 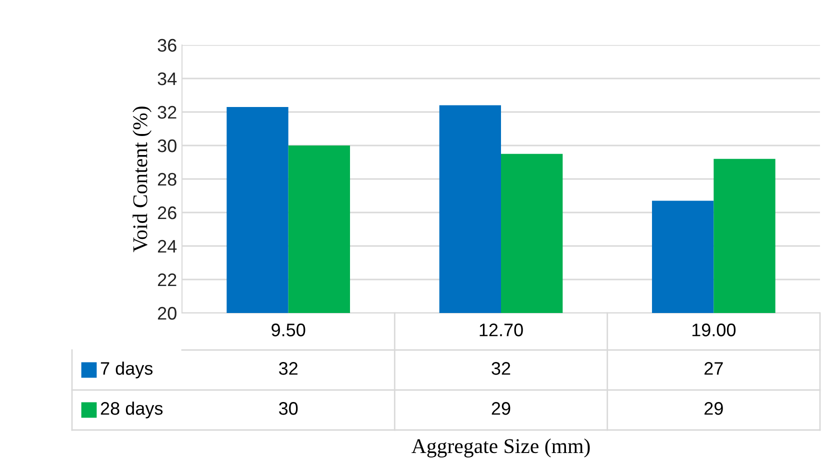 I want to click on y-tick-label: 36, so click(x=167, y=45).